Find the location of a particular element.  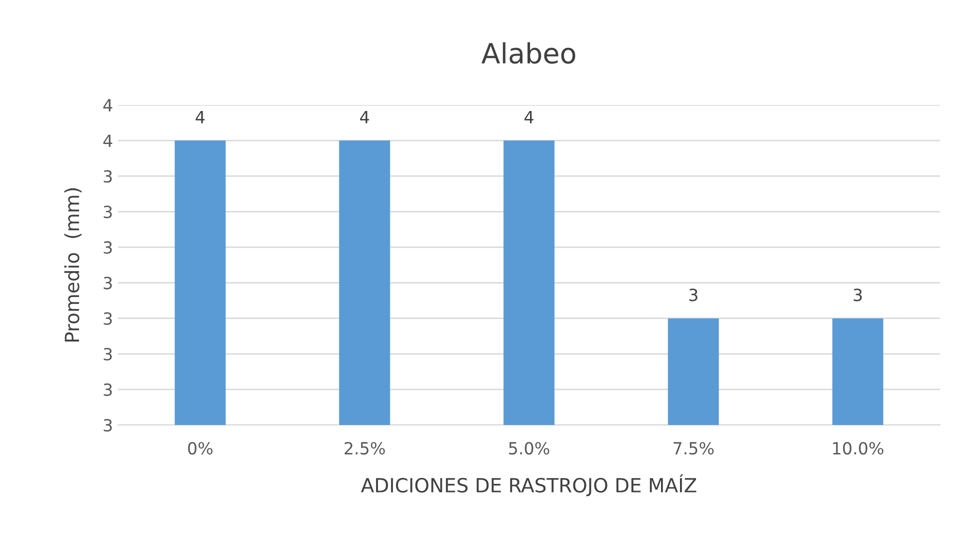

y-axis-title: Promedio (mm) is located at coordinates (73, 265).